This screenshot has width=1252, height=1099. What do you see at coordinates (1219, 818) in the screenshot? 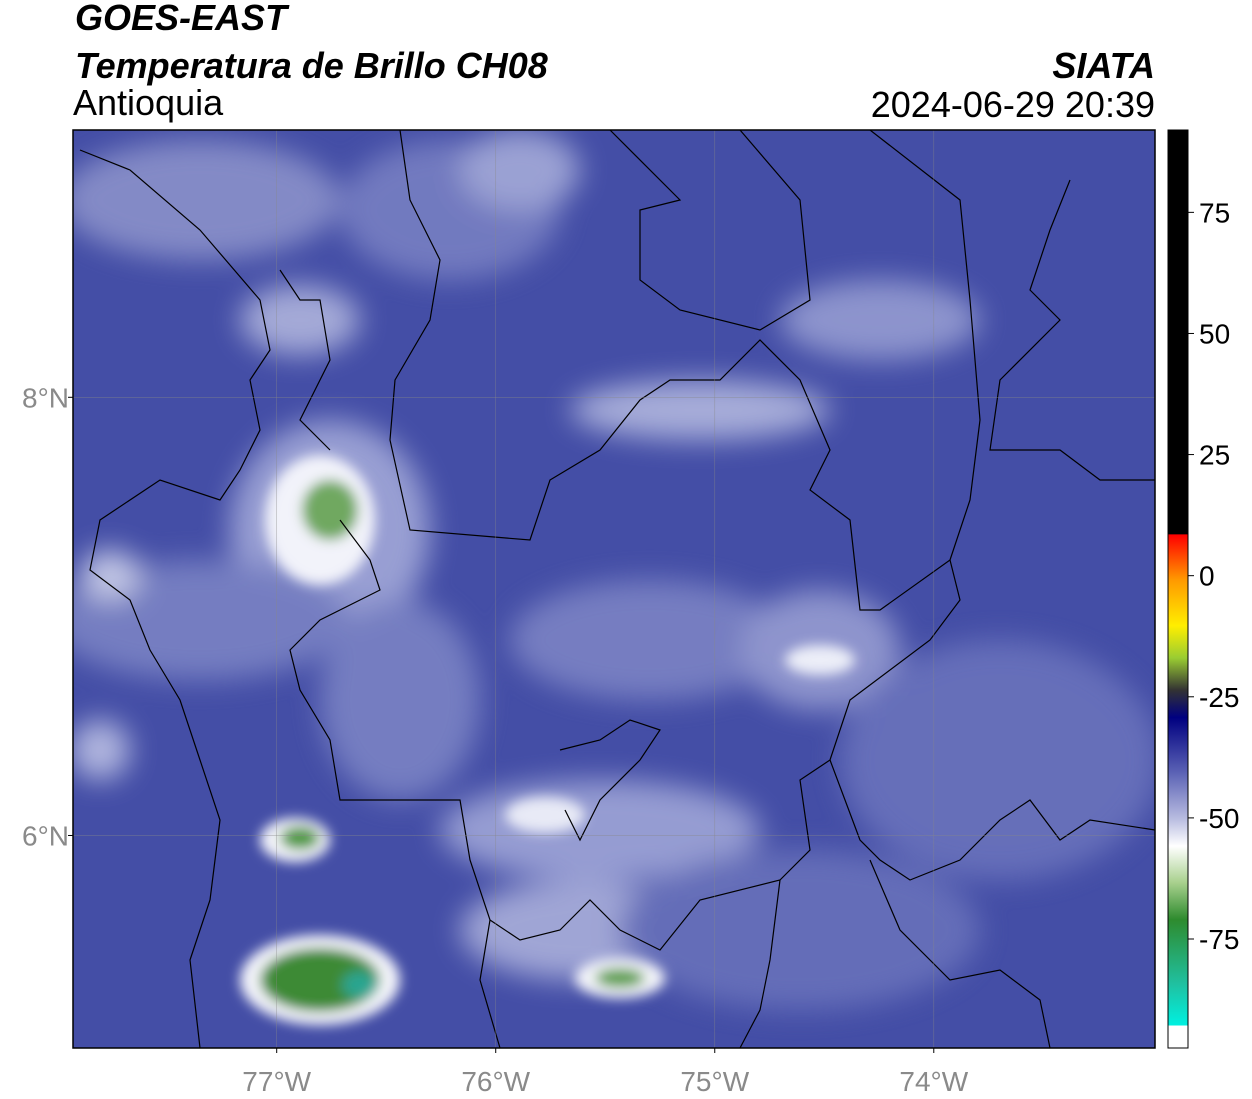
I see `colorbar-tick-label: -50` at bounding box center [1219, 818].